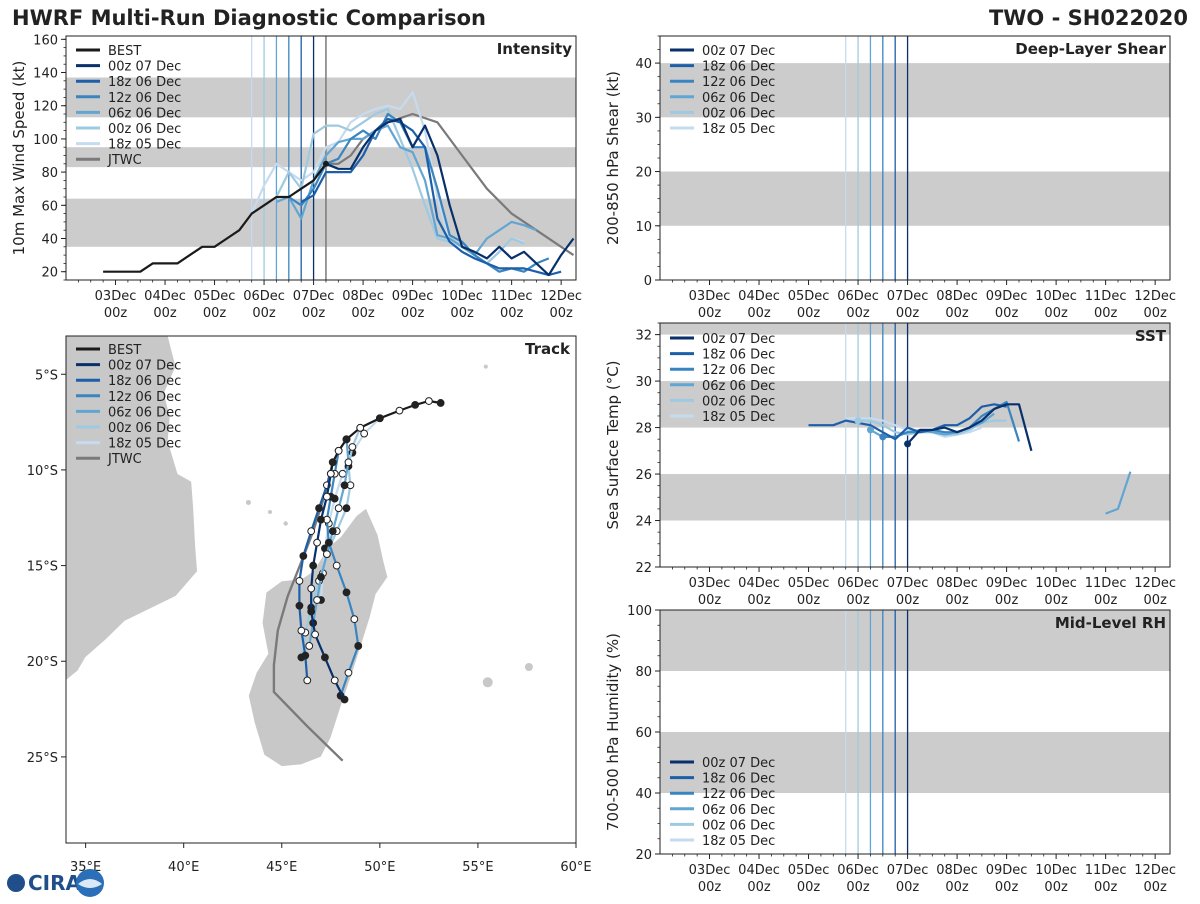 The width and height of the screenshot is (1200, 904). I want to click on legend-label-1: 00z 07 Dec, so click(144, 366).